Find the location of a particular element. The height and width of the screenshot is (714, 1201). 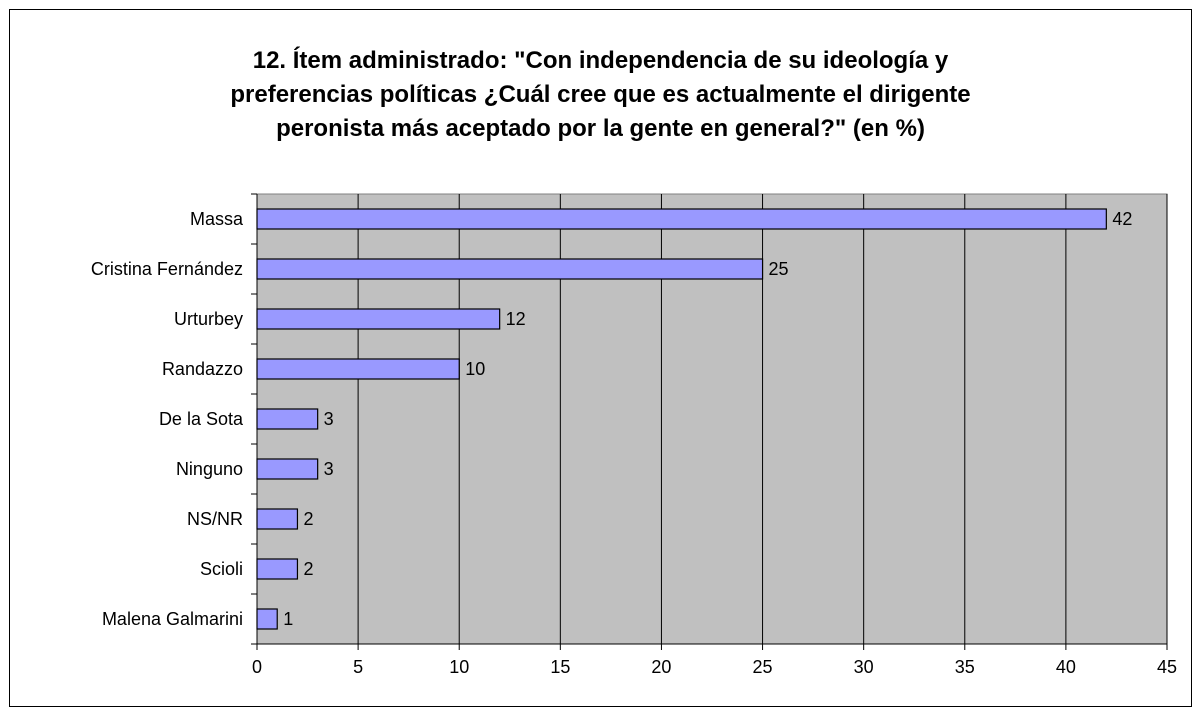

value-label: 42 is located at coordinates (1122, 219).